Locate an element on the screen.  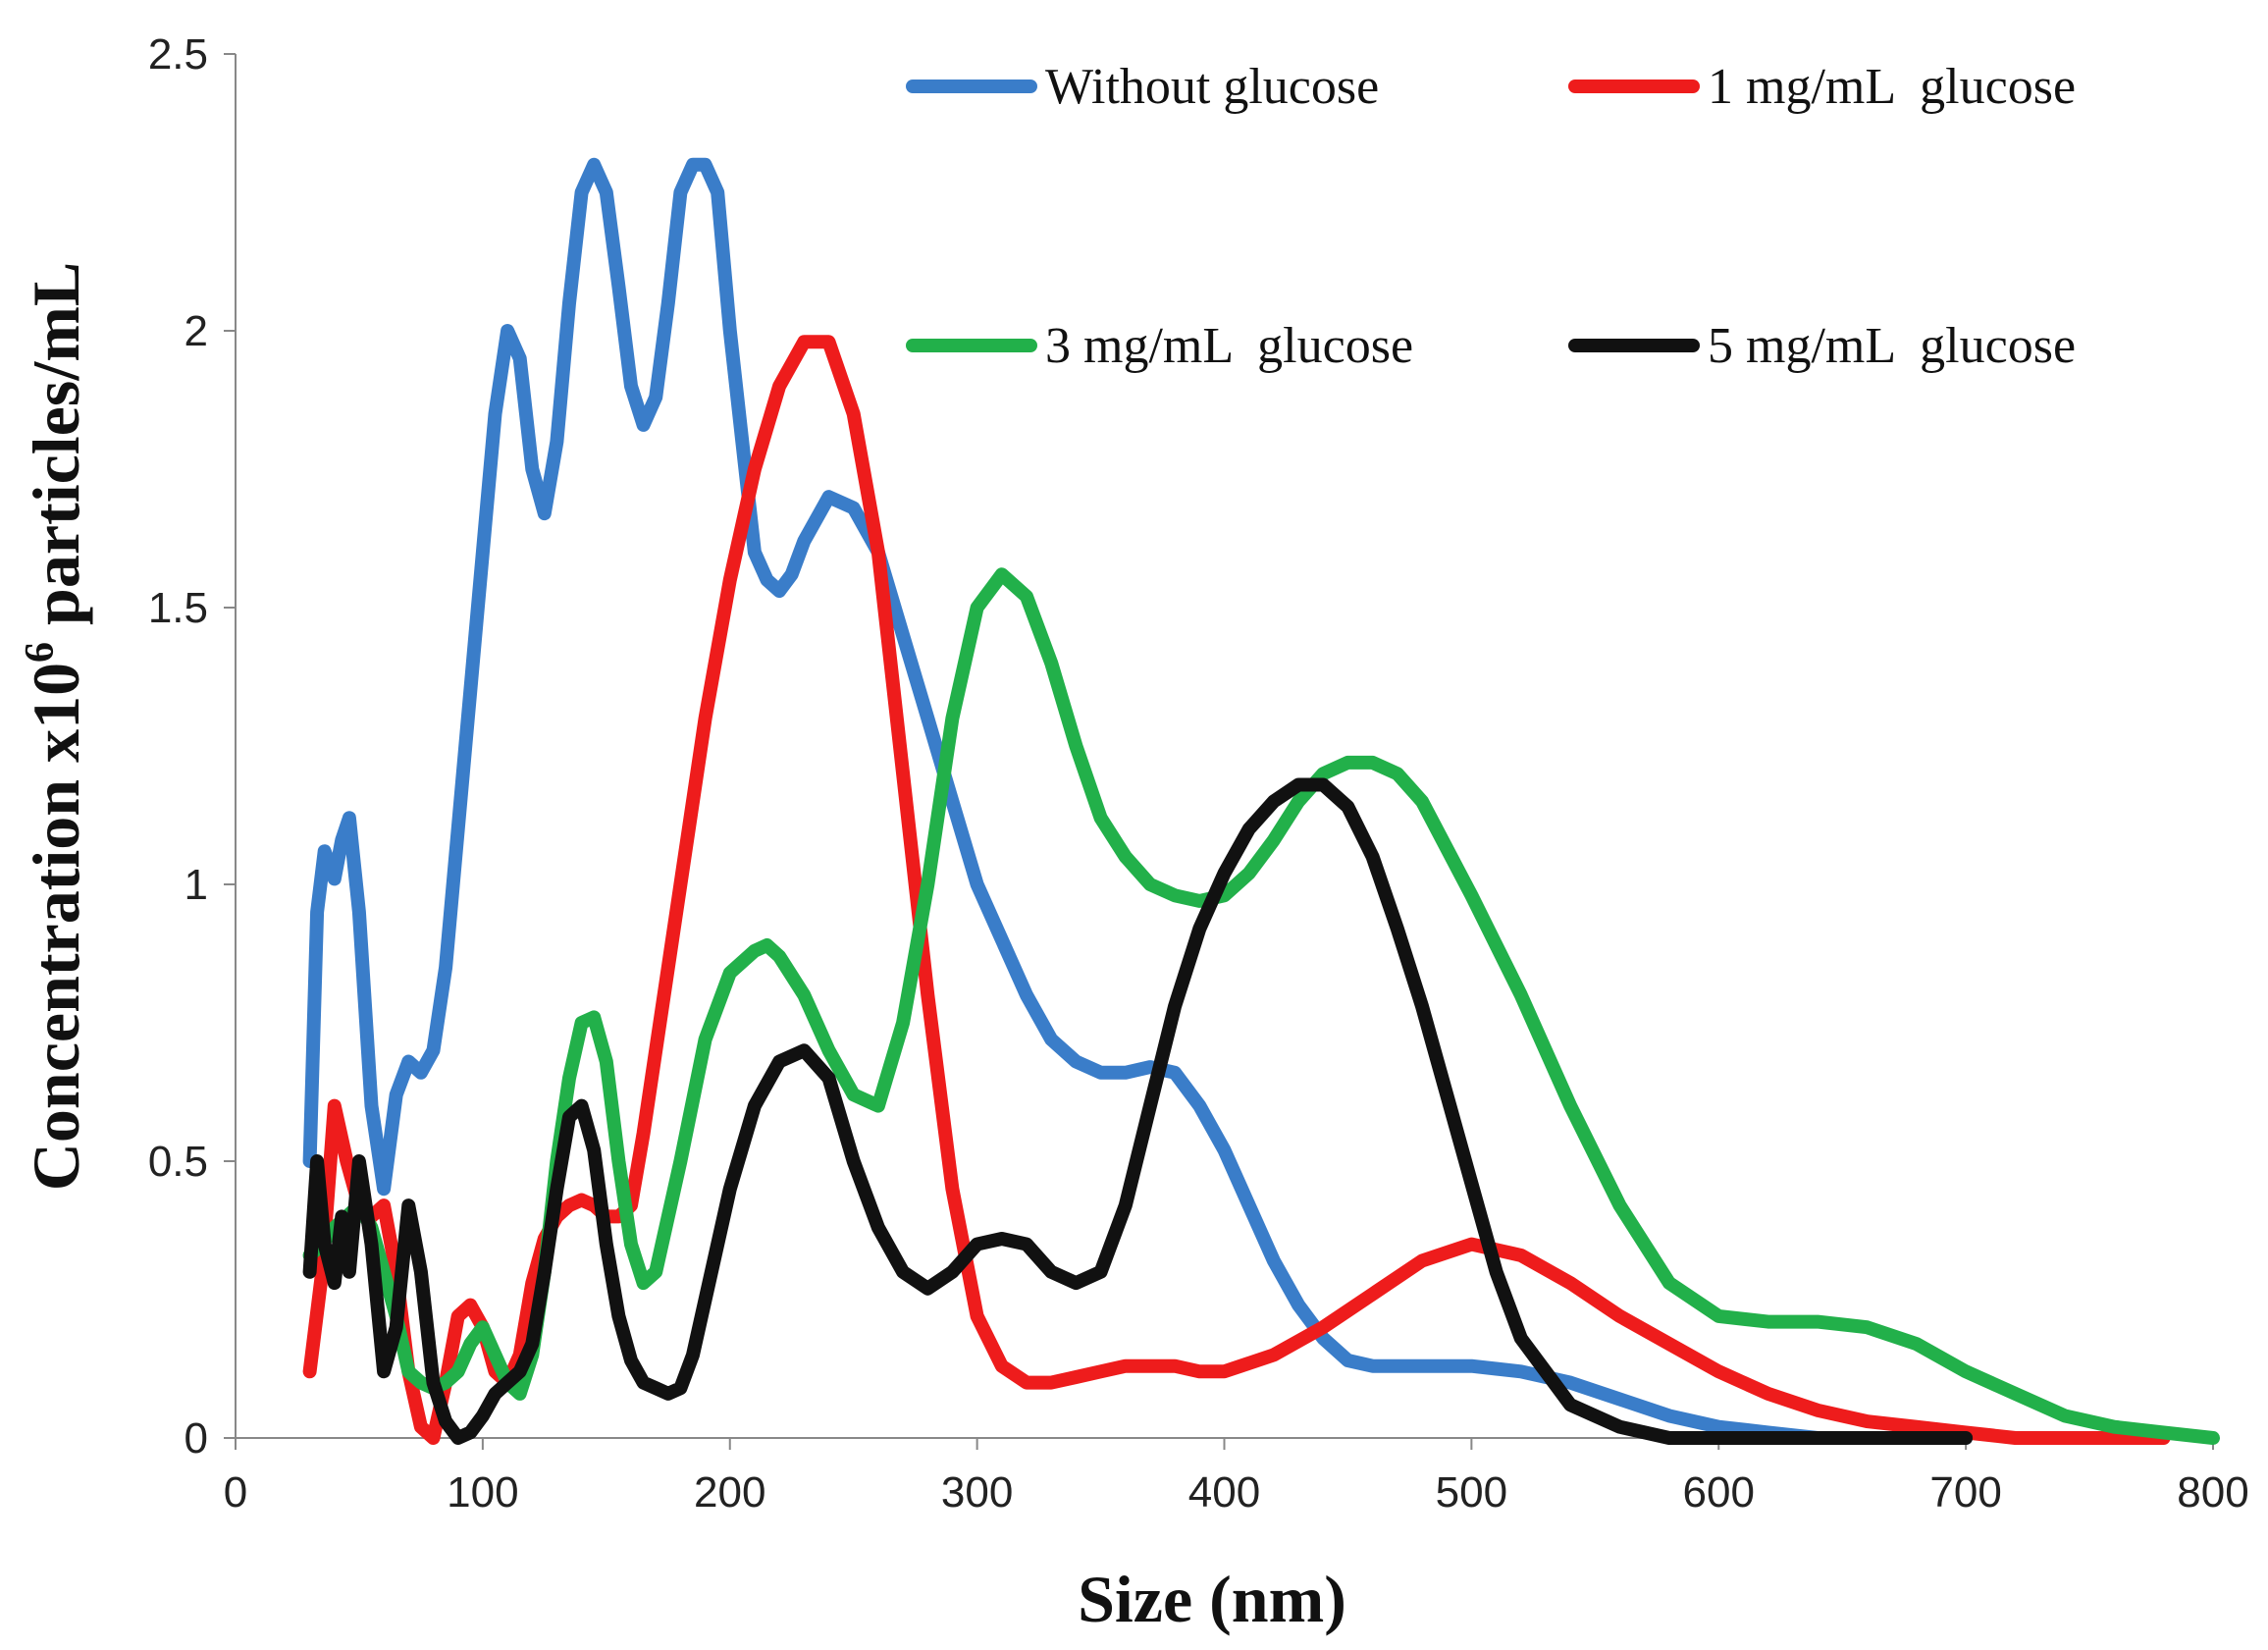
x-axis-title: Size (nm) is located at coordinates (1212, 1599).